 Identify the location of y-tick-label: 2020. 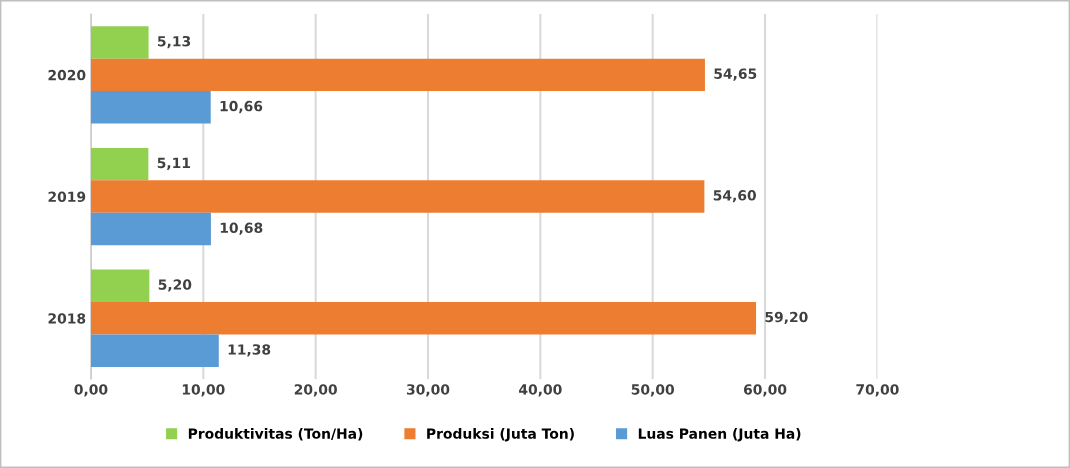
(67, 75).